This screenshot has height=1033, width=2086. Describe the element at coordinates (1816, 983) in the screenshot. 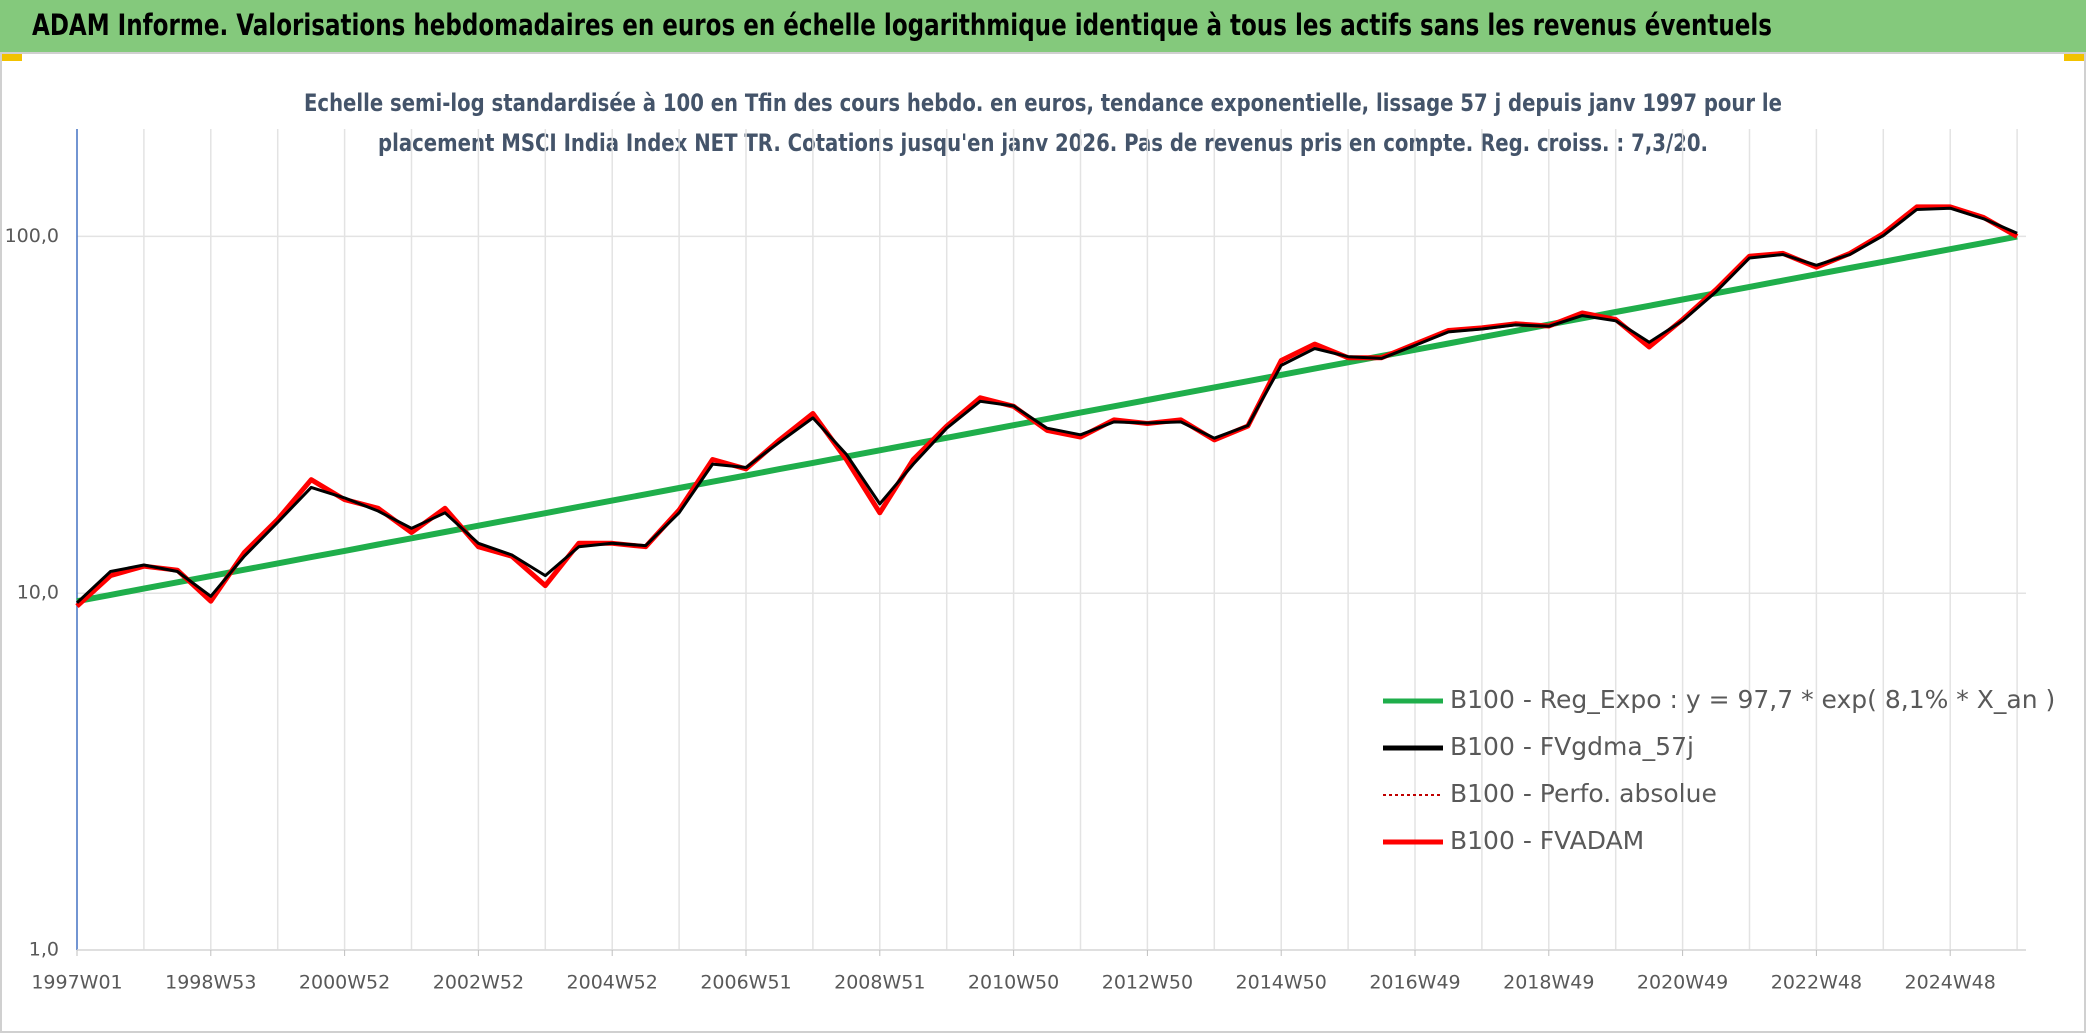

I see `x-tick-label: 2022W48` at that location.